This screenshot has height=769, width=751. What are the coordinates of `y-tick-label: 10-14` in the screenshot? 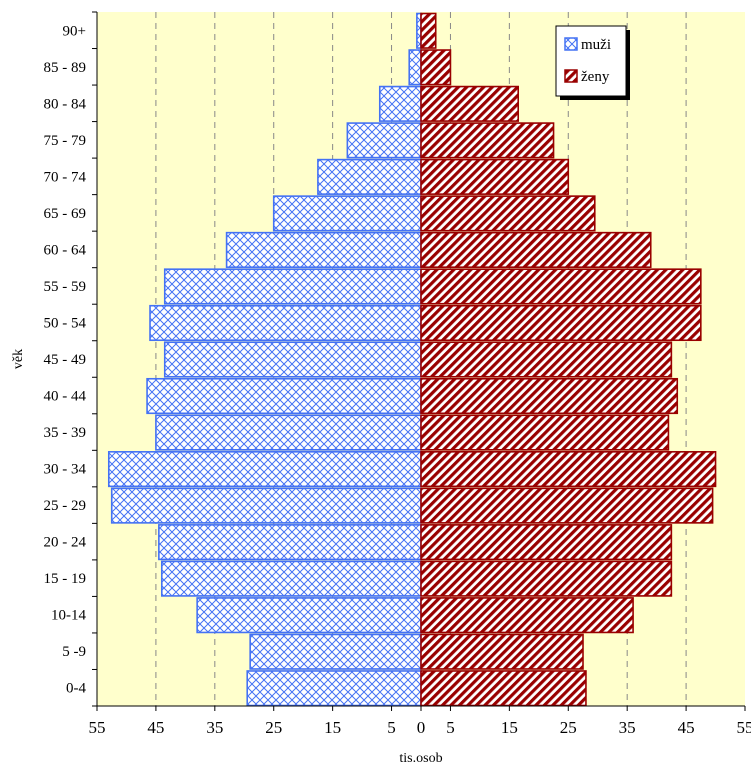 It's located at (68, 616).